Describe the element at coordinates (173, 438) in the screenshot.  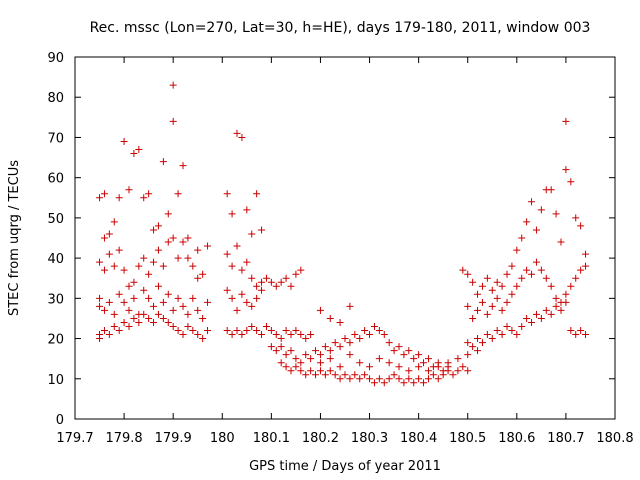
I see `x-tick-label: 179.9` at that location.